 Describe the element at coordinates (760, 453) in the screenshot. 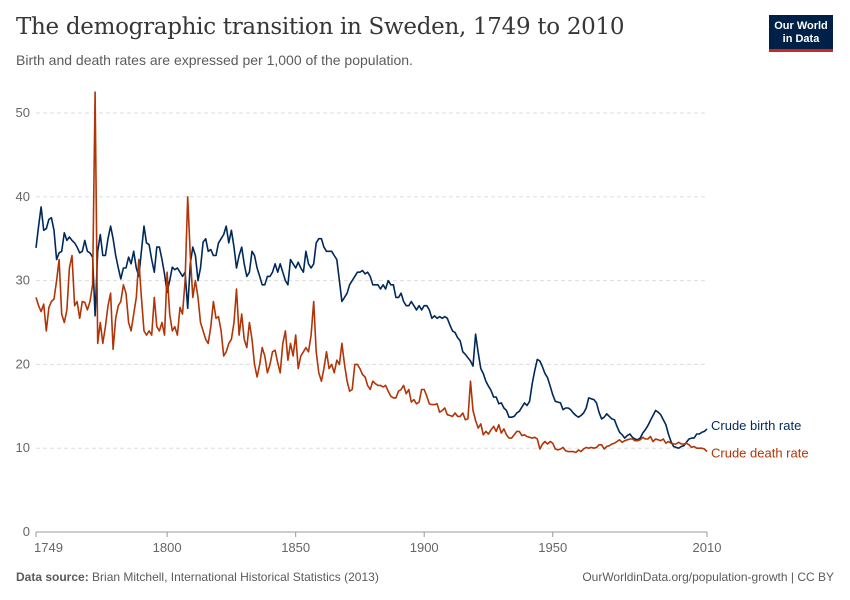

I see `series-label: Crude death rate` at that location.